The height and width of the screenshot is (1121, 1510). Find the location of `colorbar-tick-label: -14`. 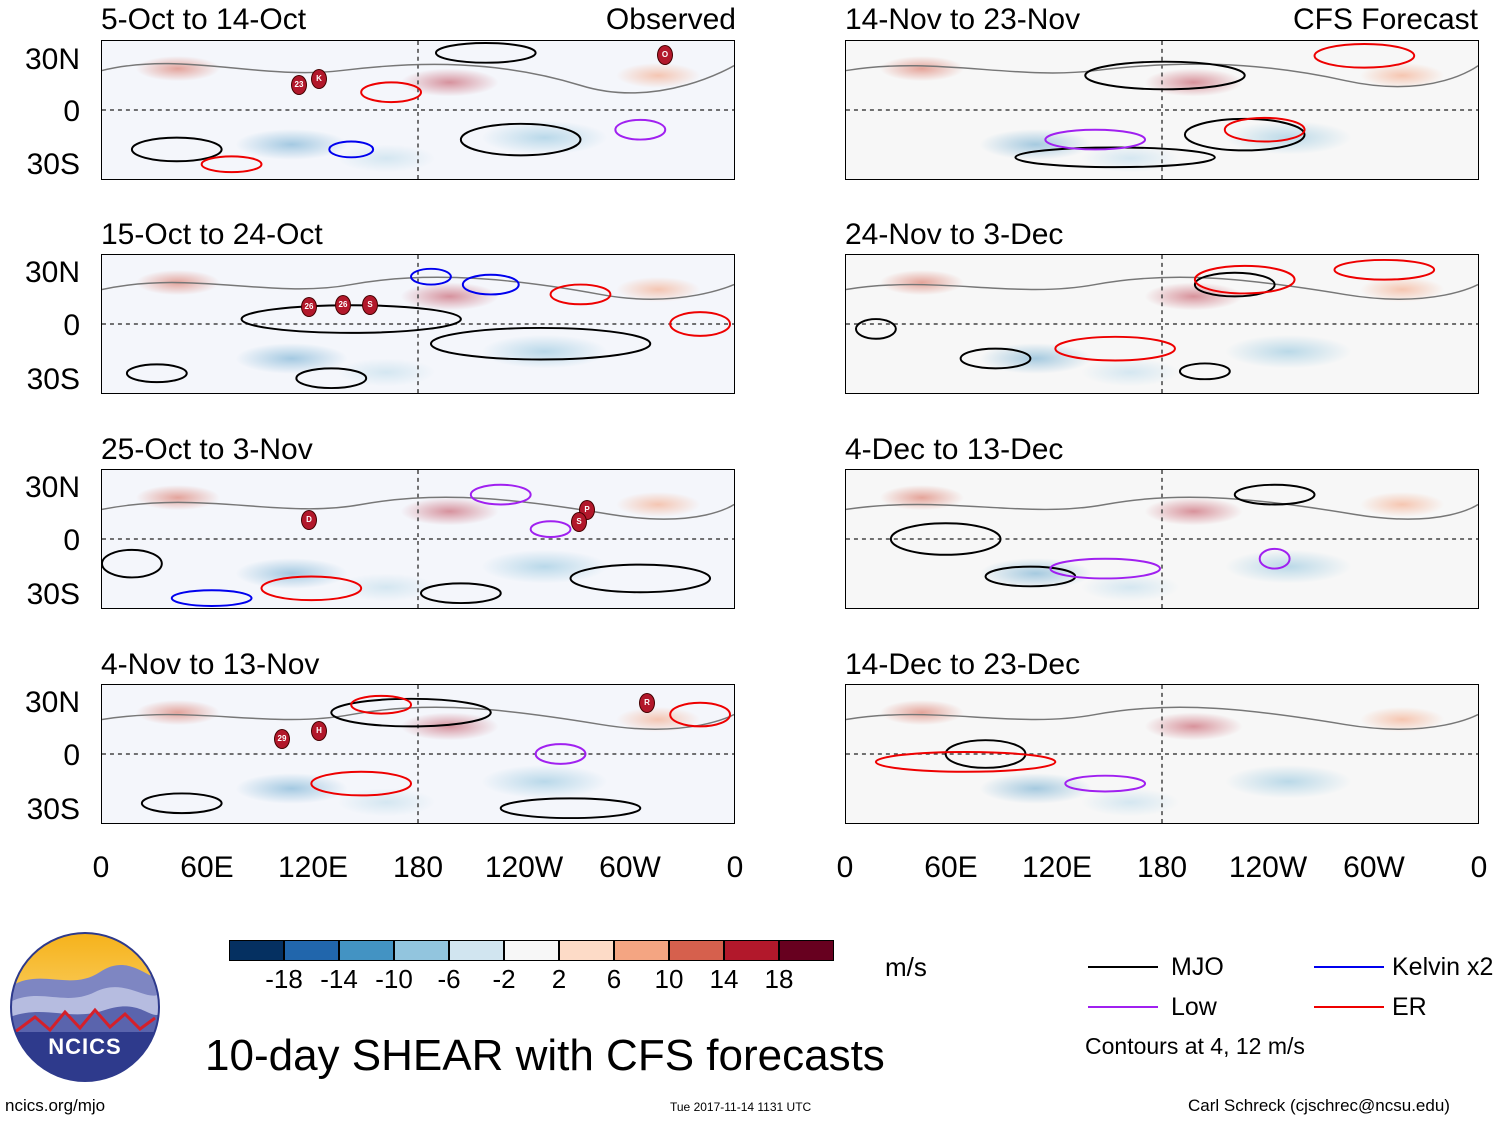

colorbar-tick-label: -14 is located at coordinates (339, 979).